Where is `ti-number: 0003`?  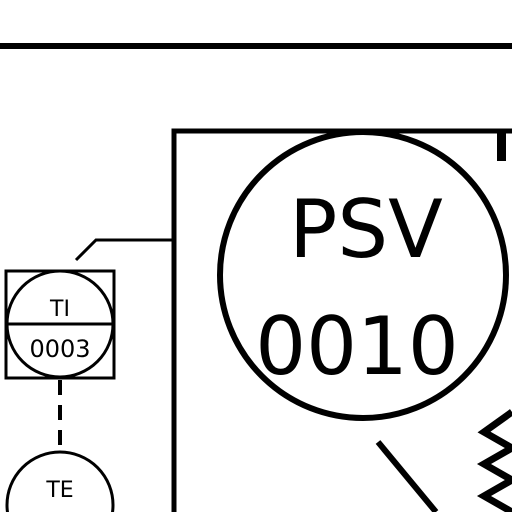
ti-number: 0003 is located at coordinates (59, 349).